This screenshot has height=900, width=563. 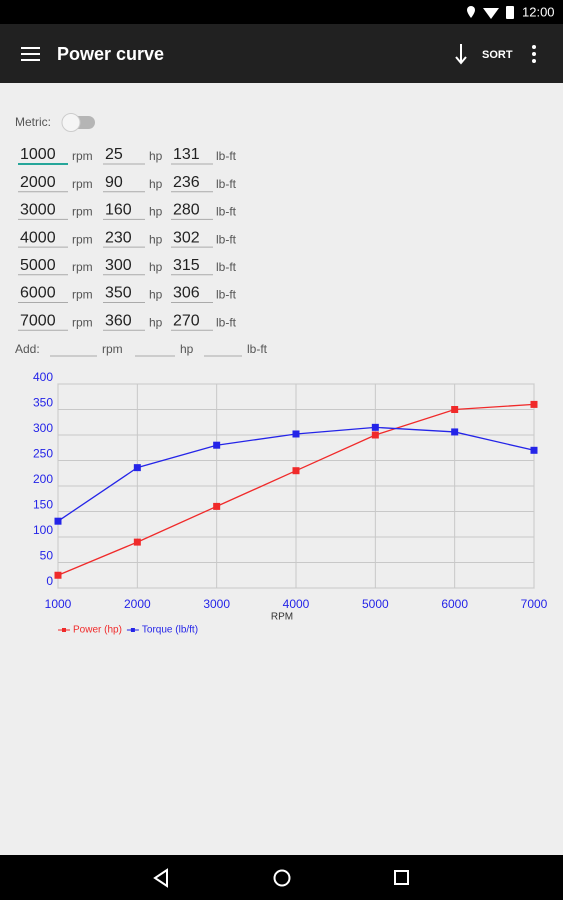 I want to click on input-value: 6000, so click(x=38, y=293).